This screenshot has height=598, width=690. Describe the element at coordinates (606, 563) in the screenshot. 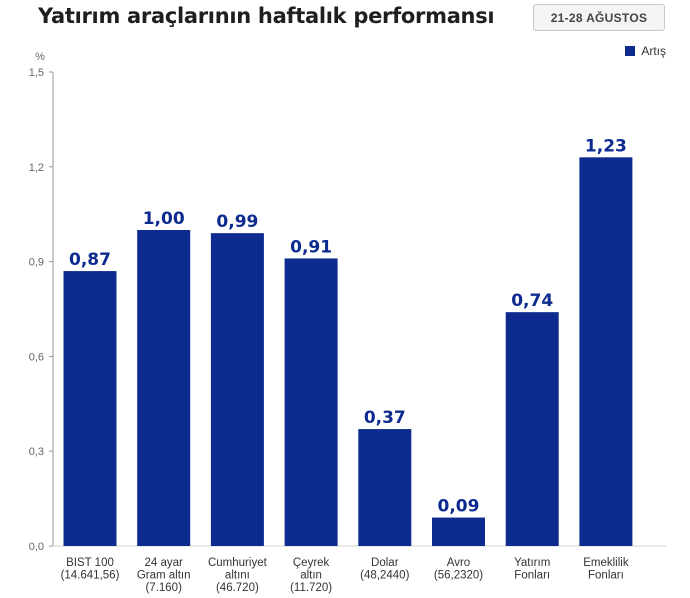

I see `x-tick-label-line: Emeklilik` at that location.